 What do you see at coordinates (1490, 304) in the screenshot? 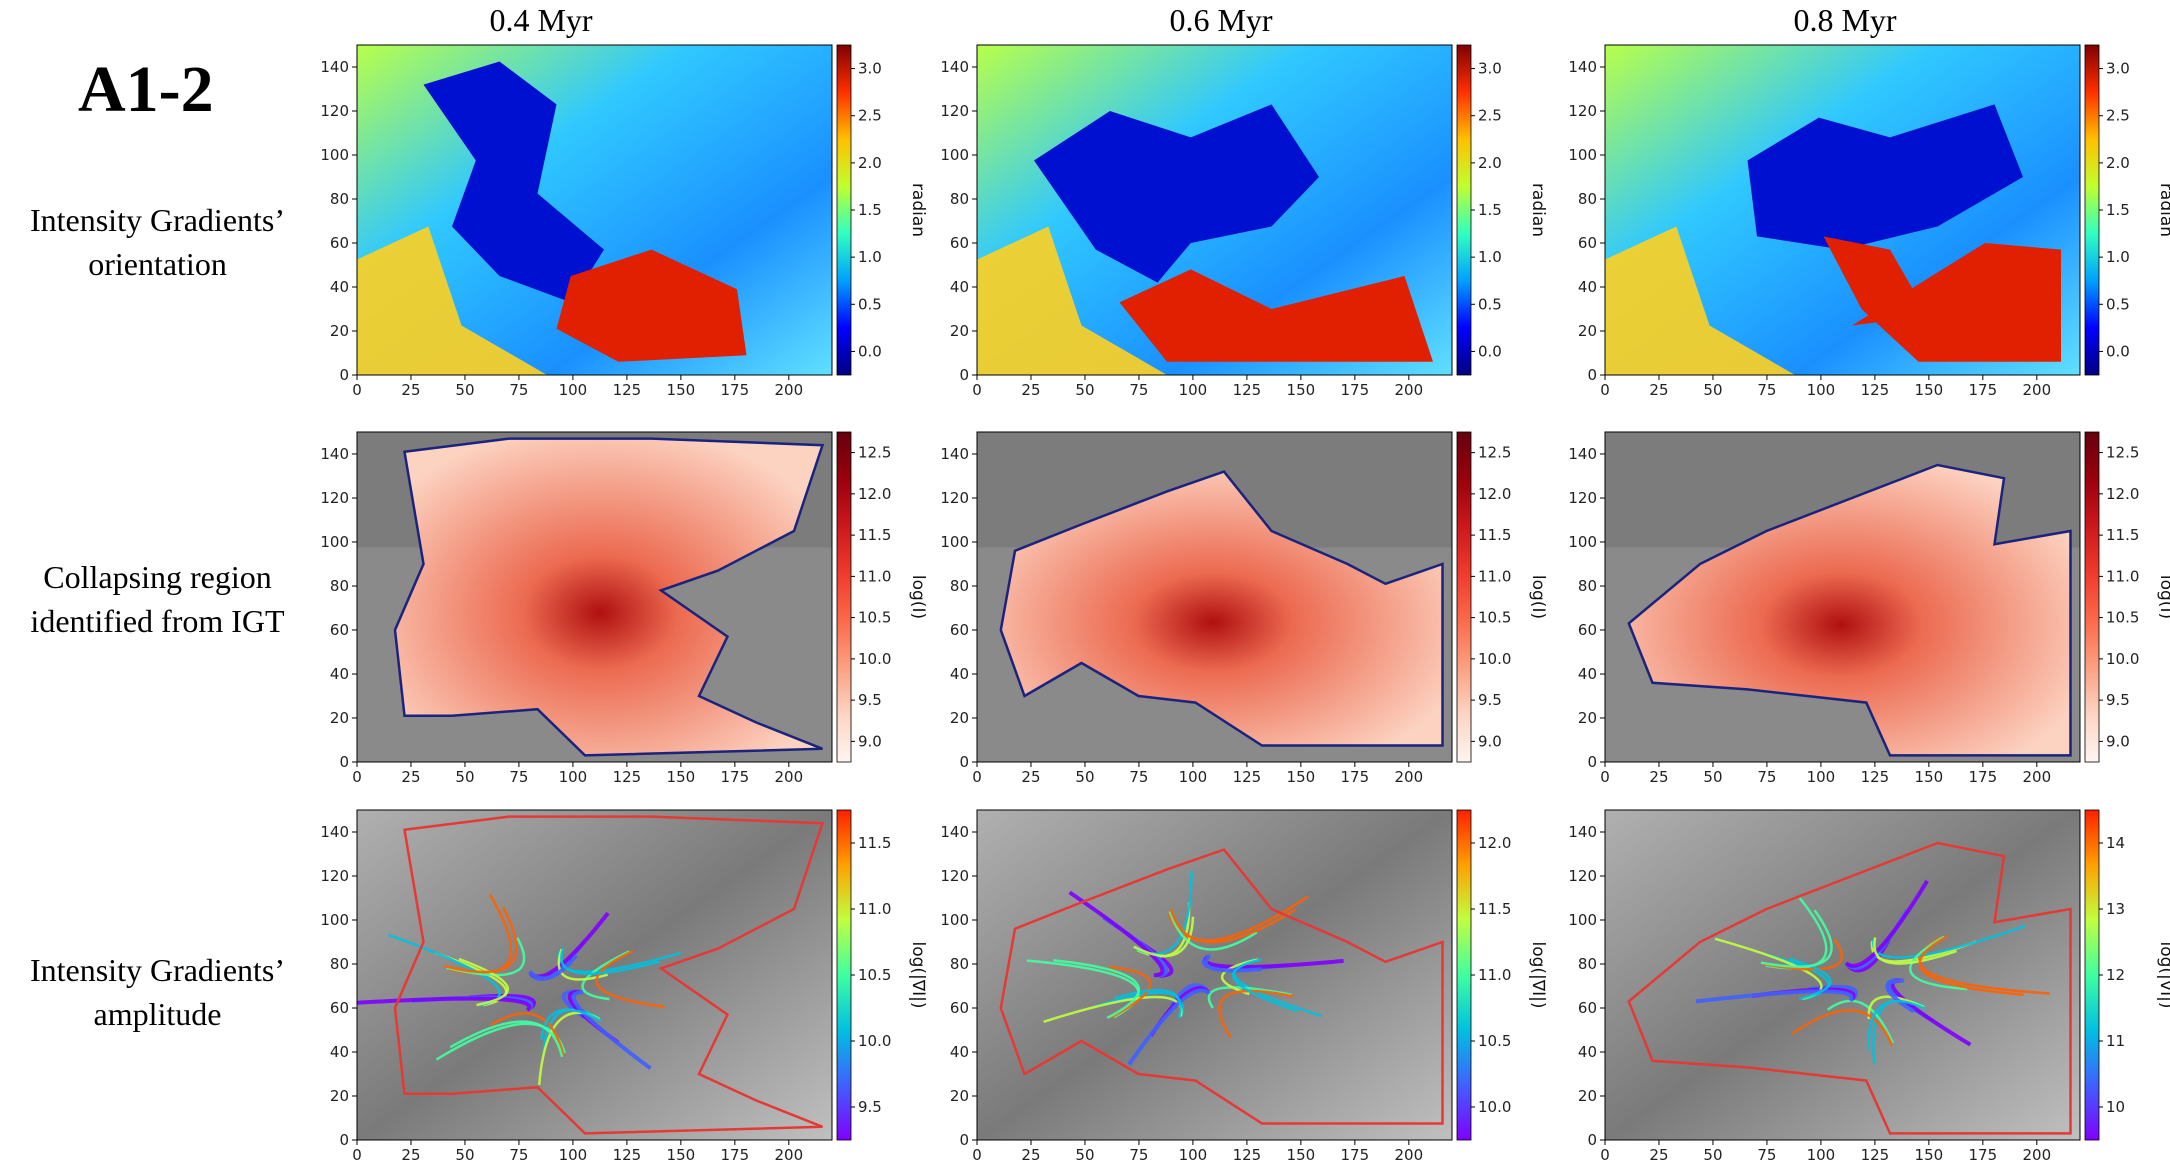
I see `colorbar-tick-label: 0.5` at bounding box center [1490, 304].